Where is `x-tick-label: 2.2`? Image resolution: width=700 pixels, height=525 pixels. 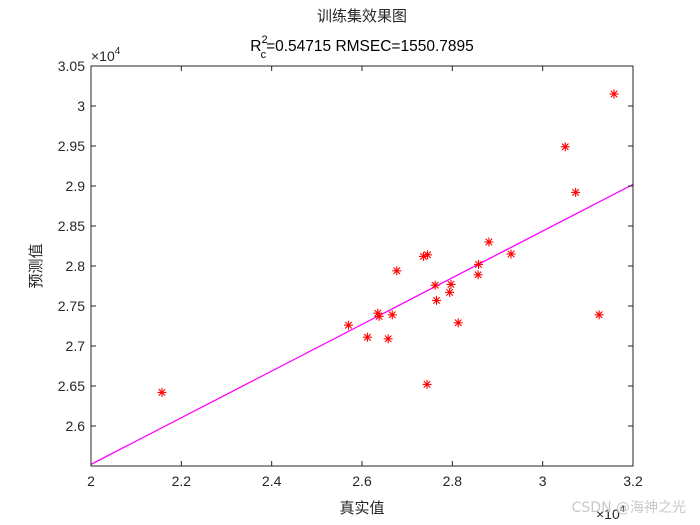
x-tick-label: 2.2 is located at coordinates (182, 481).